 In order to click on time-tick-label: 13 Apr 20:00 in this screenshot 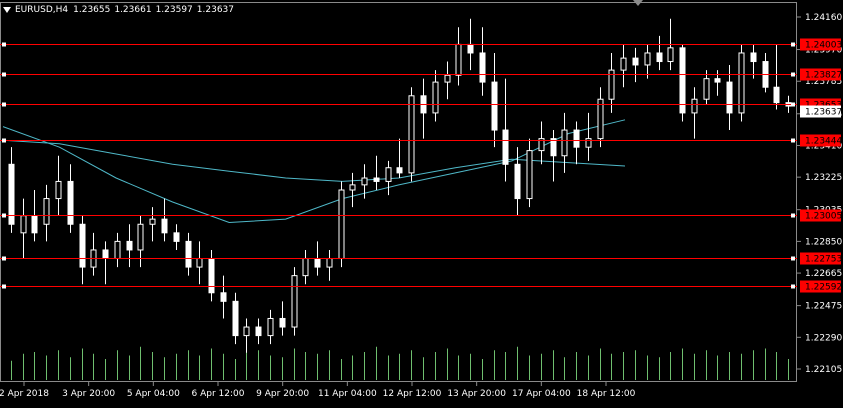, I will do `click(476, 394)`.